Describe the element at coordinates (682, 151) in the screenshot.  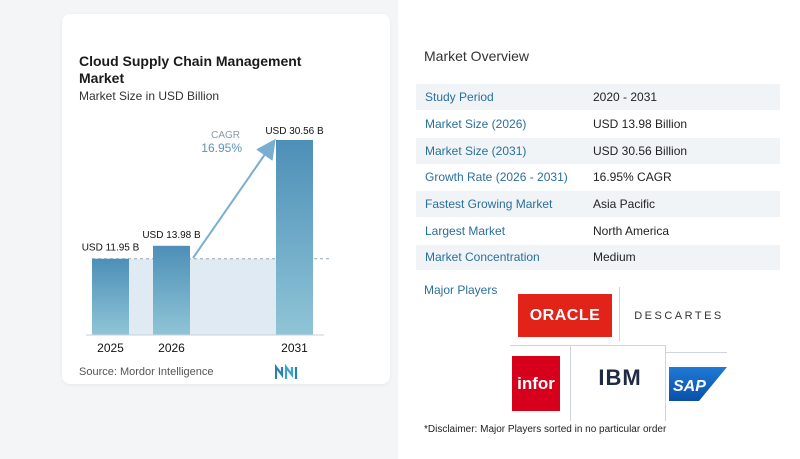
I see `row-value: USD 30.56 Billion` at that location.